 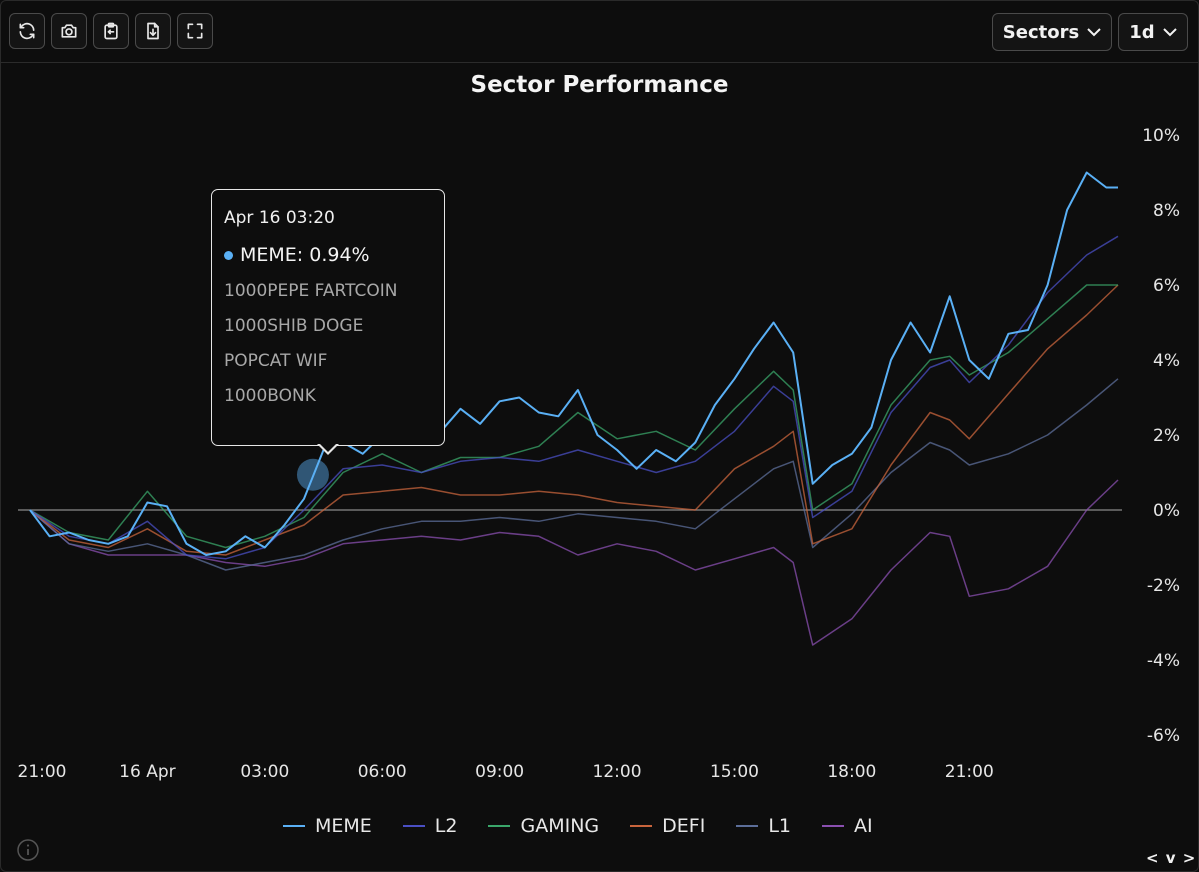 What do you see at coordinates (1166, 511) in the screenshot?
I see `y-tick-label: 0%` at bounding box center [1166, 511].